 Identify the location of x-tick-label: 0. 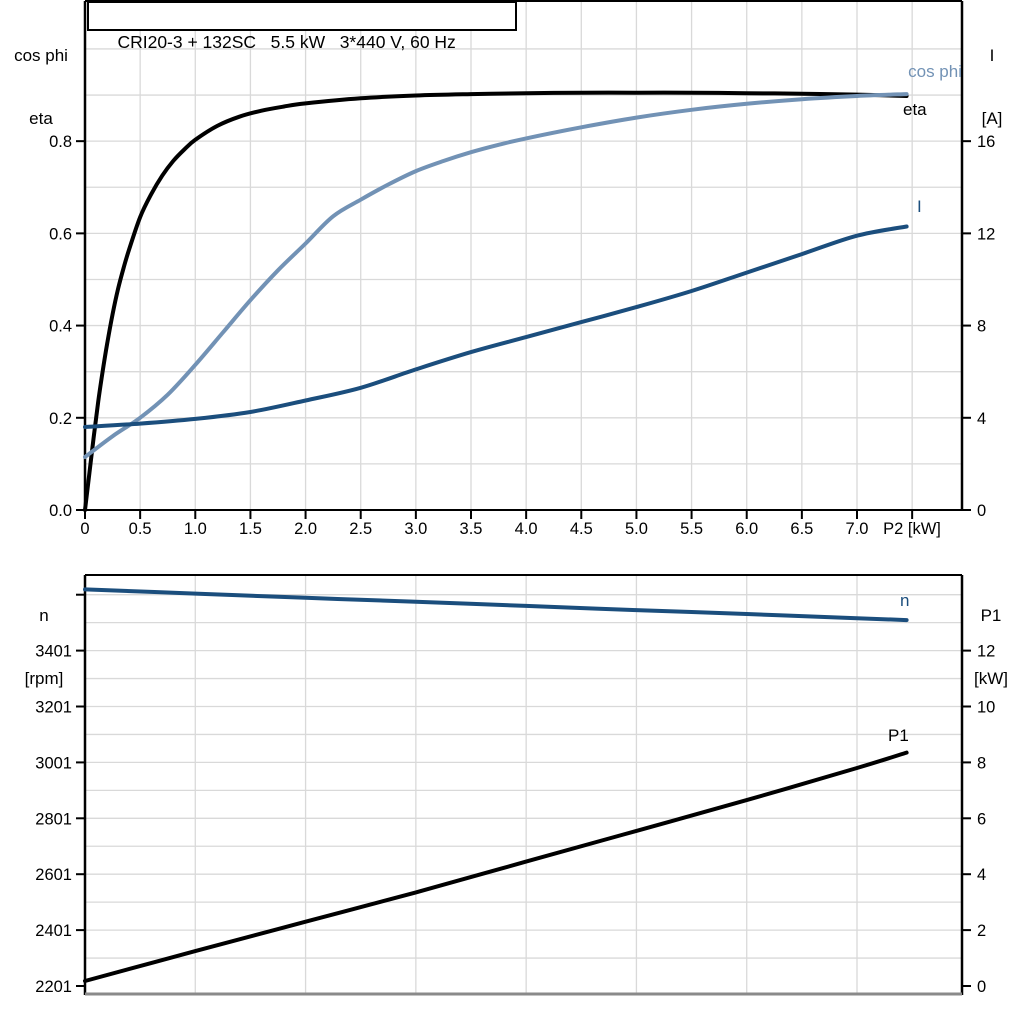
(84, 529).